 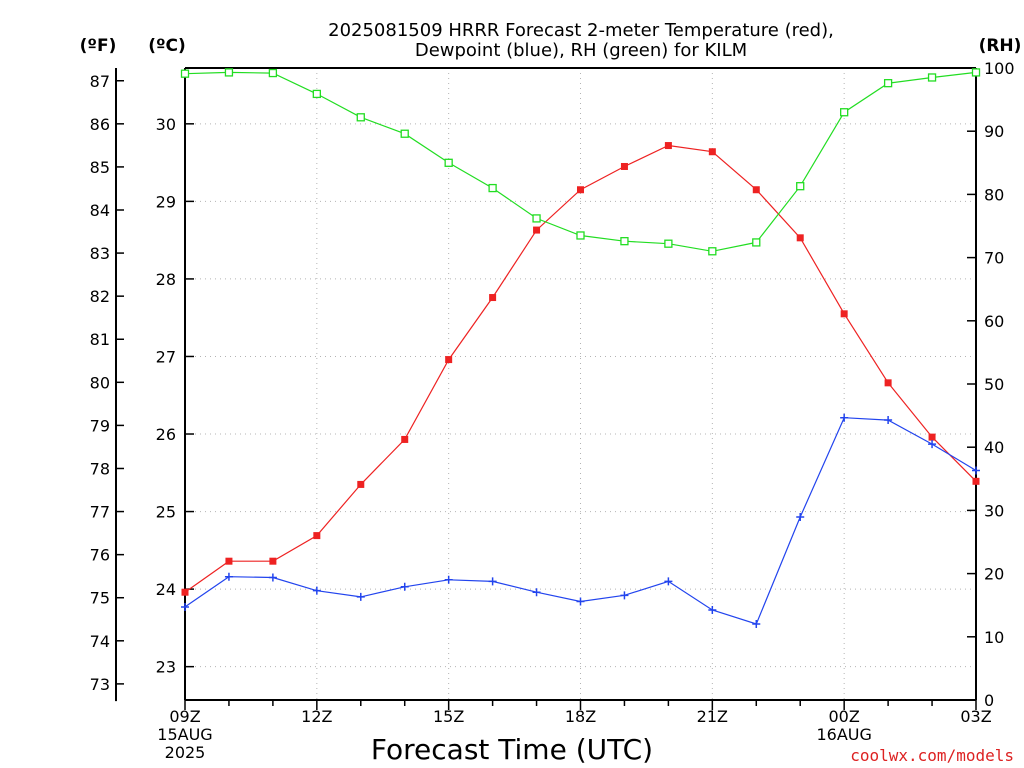 What do you see at coordinates (100, 425) in the screenshot?
I see `fahrenheit-tick-label: 79` at bounding box center [100, 425].